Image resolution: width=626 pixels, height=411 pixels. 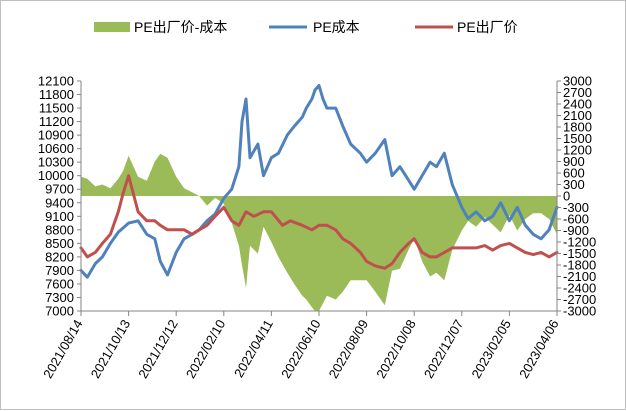 I want to click on right-tick-label: 900, so click(x=574, y=161).